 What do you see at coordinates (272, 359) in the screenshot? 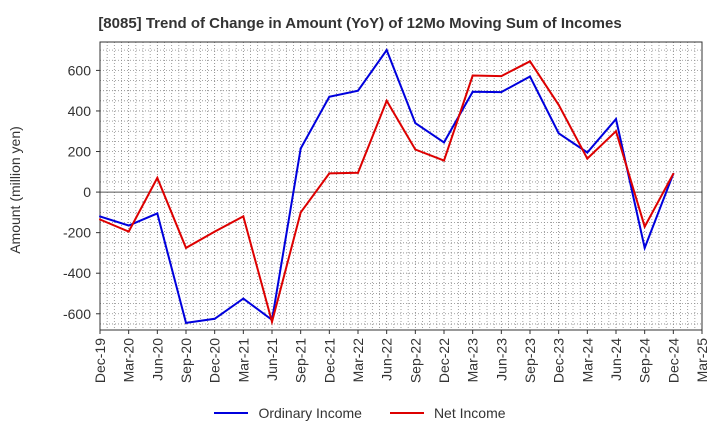
I see `x-tick-label: Jun-21` at bounding box center [272, 359].